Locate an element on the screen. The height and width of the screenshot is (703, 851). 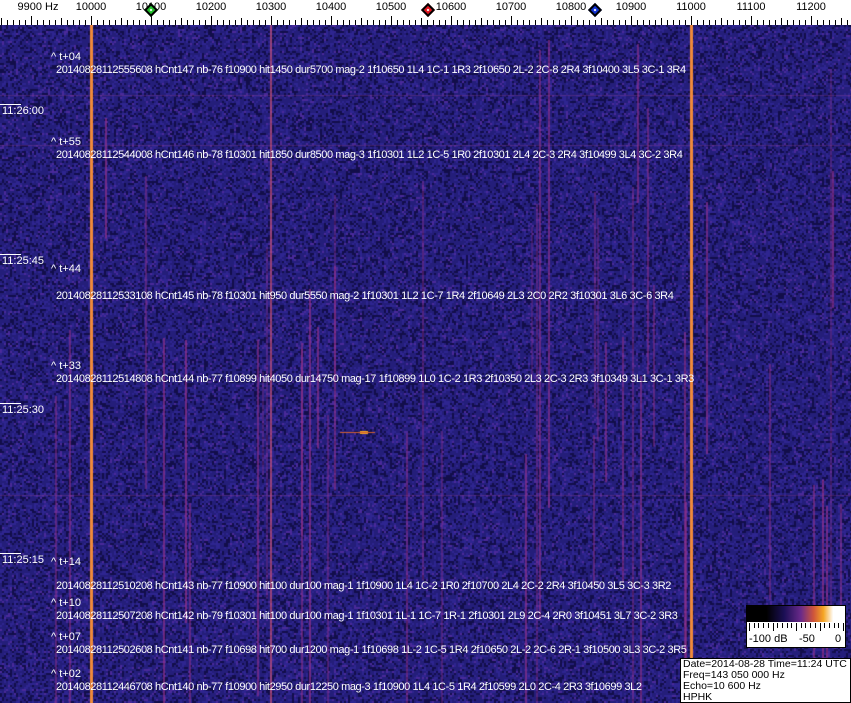
axis-unit-label: 9900 Hz is located at coordinates (38, 7).